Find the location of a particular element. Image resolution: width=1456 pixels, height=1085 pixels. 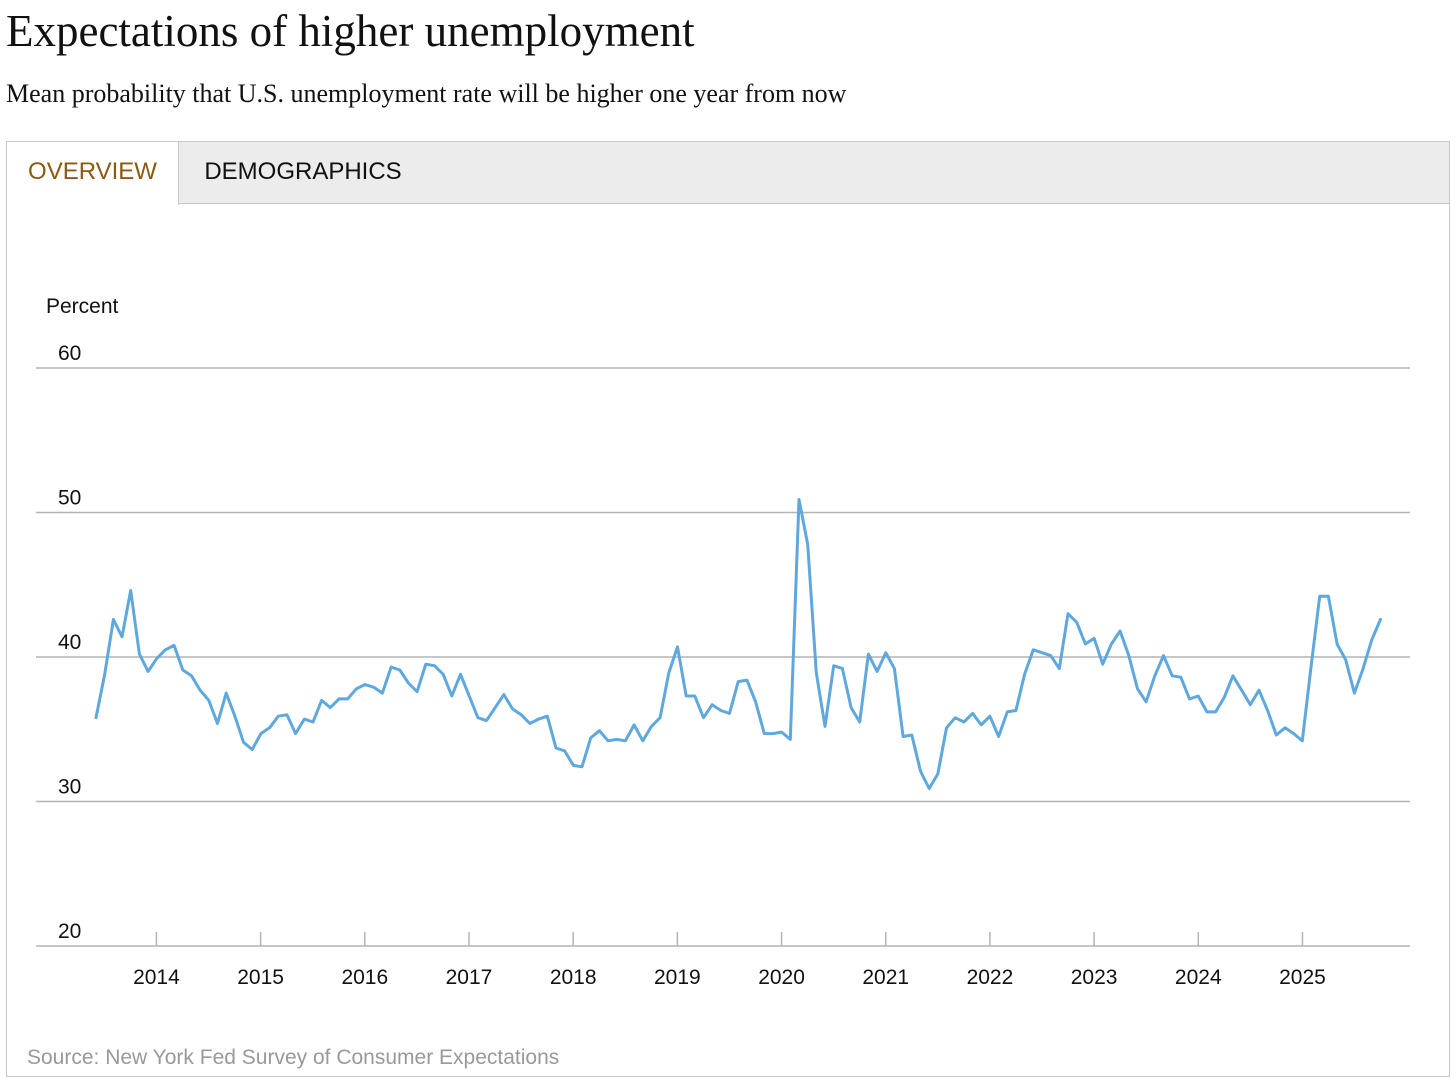

x-tick-label: 2014 is located at coordinates (156, 977).